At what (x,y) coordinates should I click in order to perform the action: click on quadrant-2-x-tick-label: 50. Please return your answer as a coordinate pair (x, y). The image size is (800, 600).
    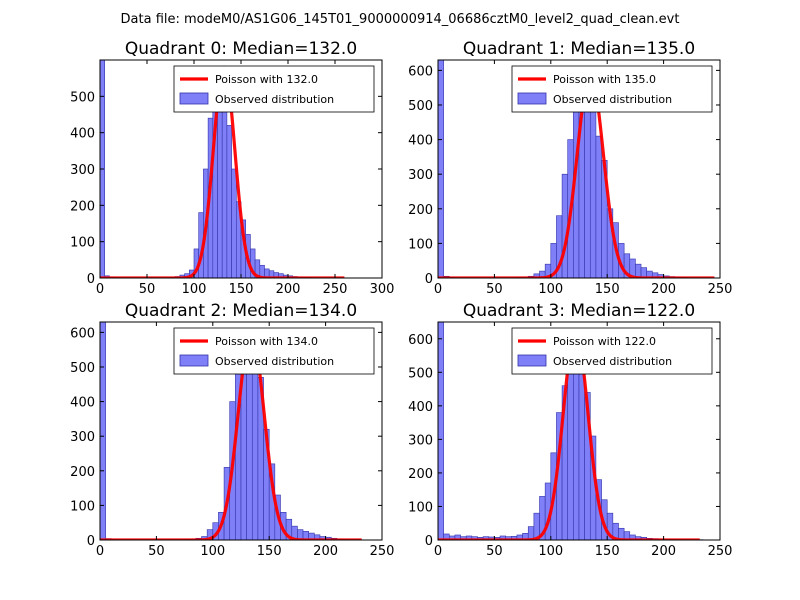
    Looking at the image, I should click on (156, 551).